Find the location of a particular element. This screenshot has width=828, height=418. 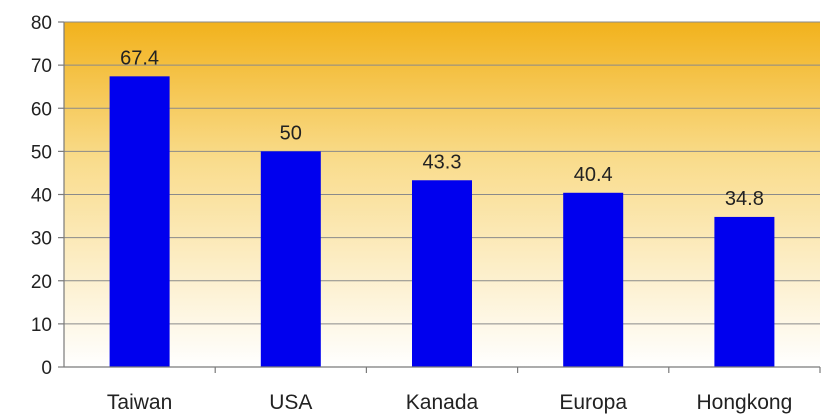

bar-taiwan is located at coordinates (139, 222).